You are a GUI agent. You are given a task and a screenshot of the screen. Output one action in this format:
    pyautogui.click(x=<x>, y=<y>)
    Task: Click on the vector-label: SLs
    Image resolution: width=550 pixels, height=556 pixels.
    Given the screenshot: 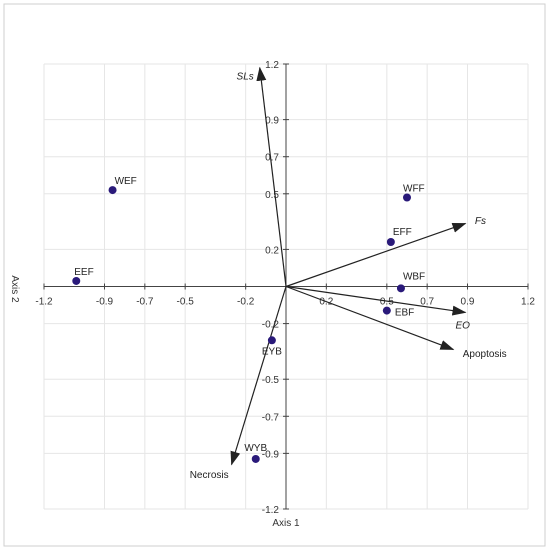 What is the action you would take?
    pyautogui.click(x=245, y=77)
    